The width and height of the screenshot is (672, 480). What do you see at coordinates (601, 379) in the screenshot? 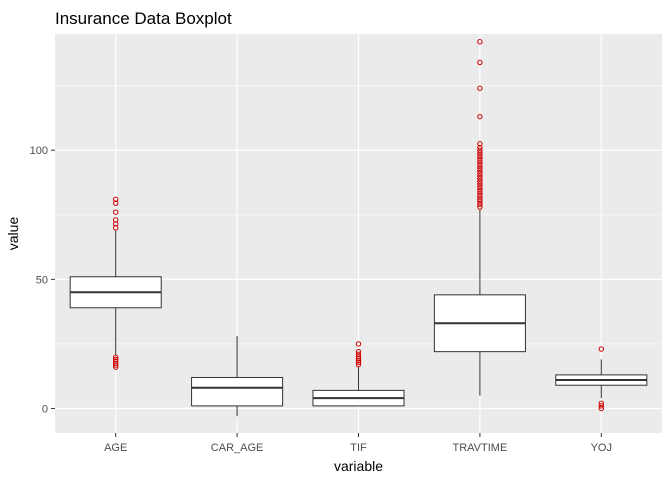
I see `box-yoj` at bounding box center [601, 379].